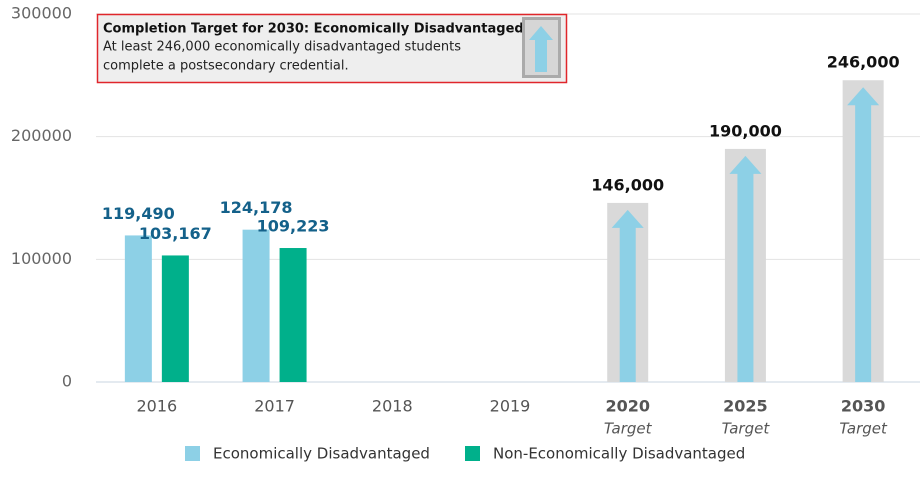  What do you see at coordinates (293, 226) in the screenshot?
I see `value-label: 109,223` at bounding box center [293, 226].